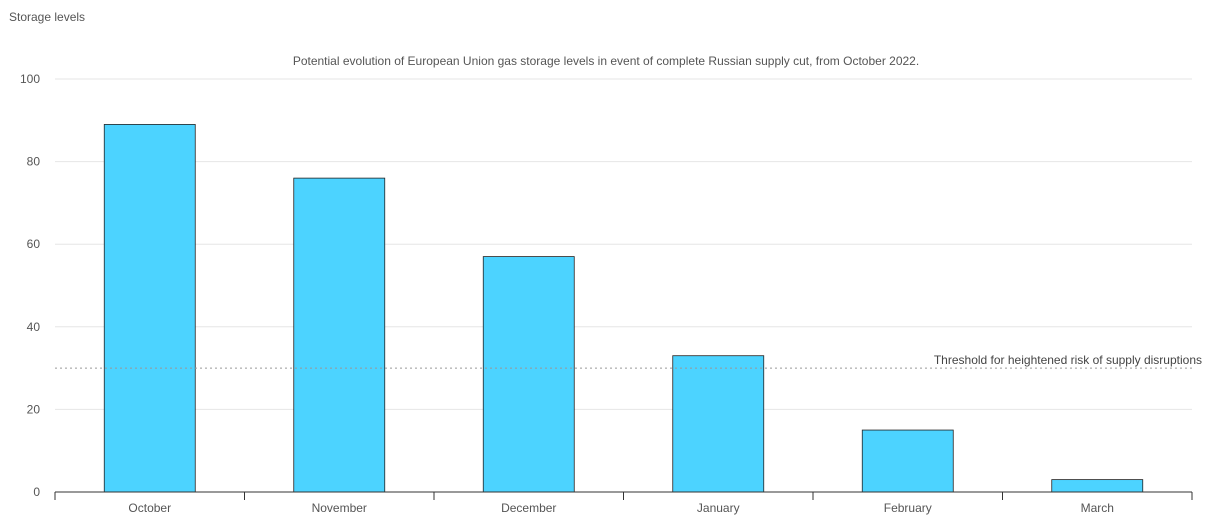 The image size is (1209, 515). I want to click on y-tick-label: 100, so click(30, 79).